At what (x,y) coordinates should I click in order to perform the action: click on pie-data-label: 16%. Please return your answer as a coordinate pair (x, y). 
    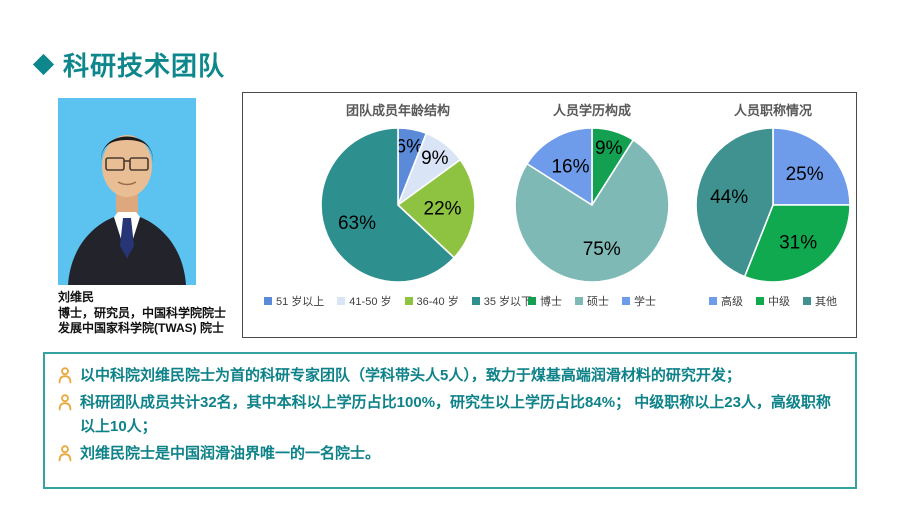
    Looking at the image, I should click on (570, 166).